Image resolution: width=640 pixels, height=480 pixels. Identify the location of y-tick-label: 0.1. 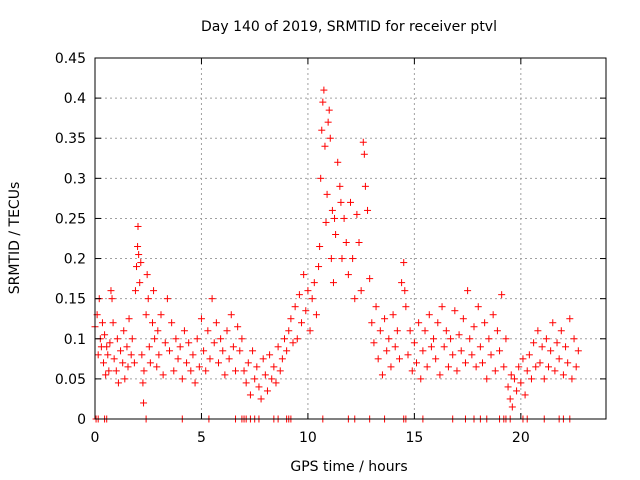
(75, 340).